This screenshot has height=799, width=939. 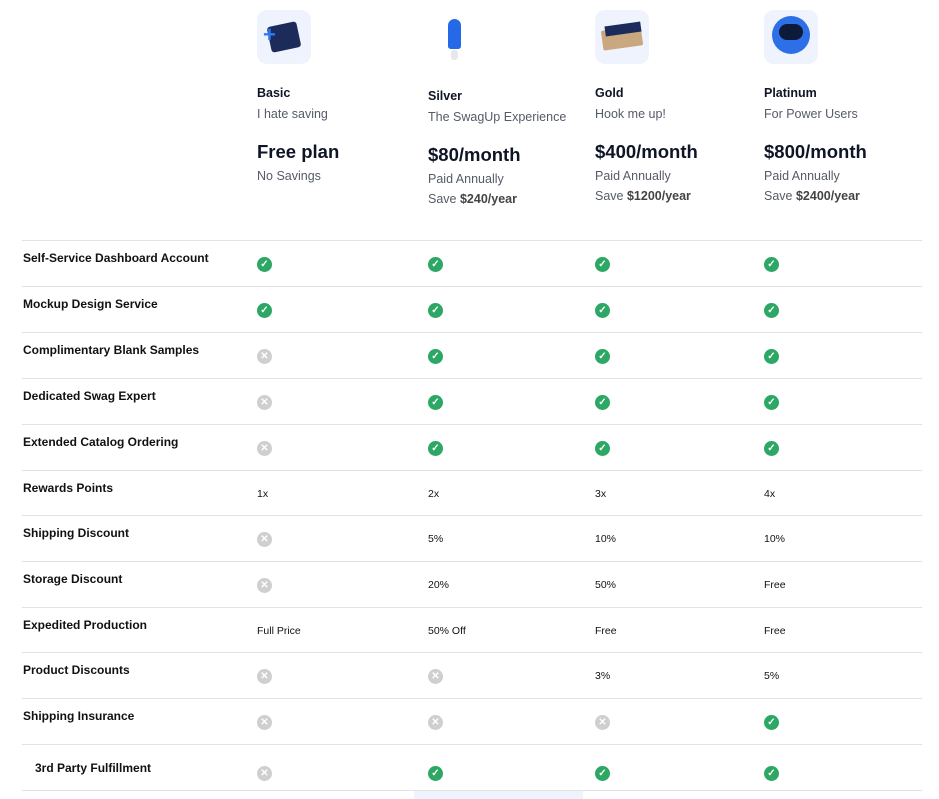 I want to click on feature-label: Complimentary Blank Samples, so click(x=111, y=350).